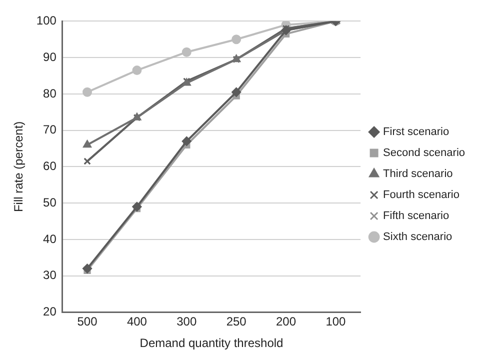  What do you see at coordinates (19, 166) in the screenshot?
I see `y-axis-title: Fill rate (percent)` at bounding box center [19, 166].